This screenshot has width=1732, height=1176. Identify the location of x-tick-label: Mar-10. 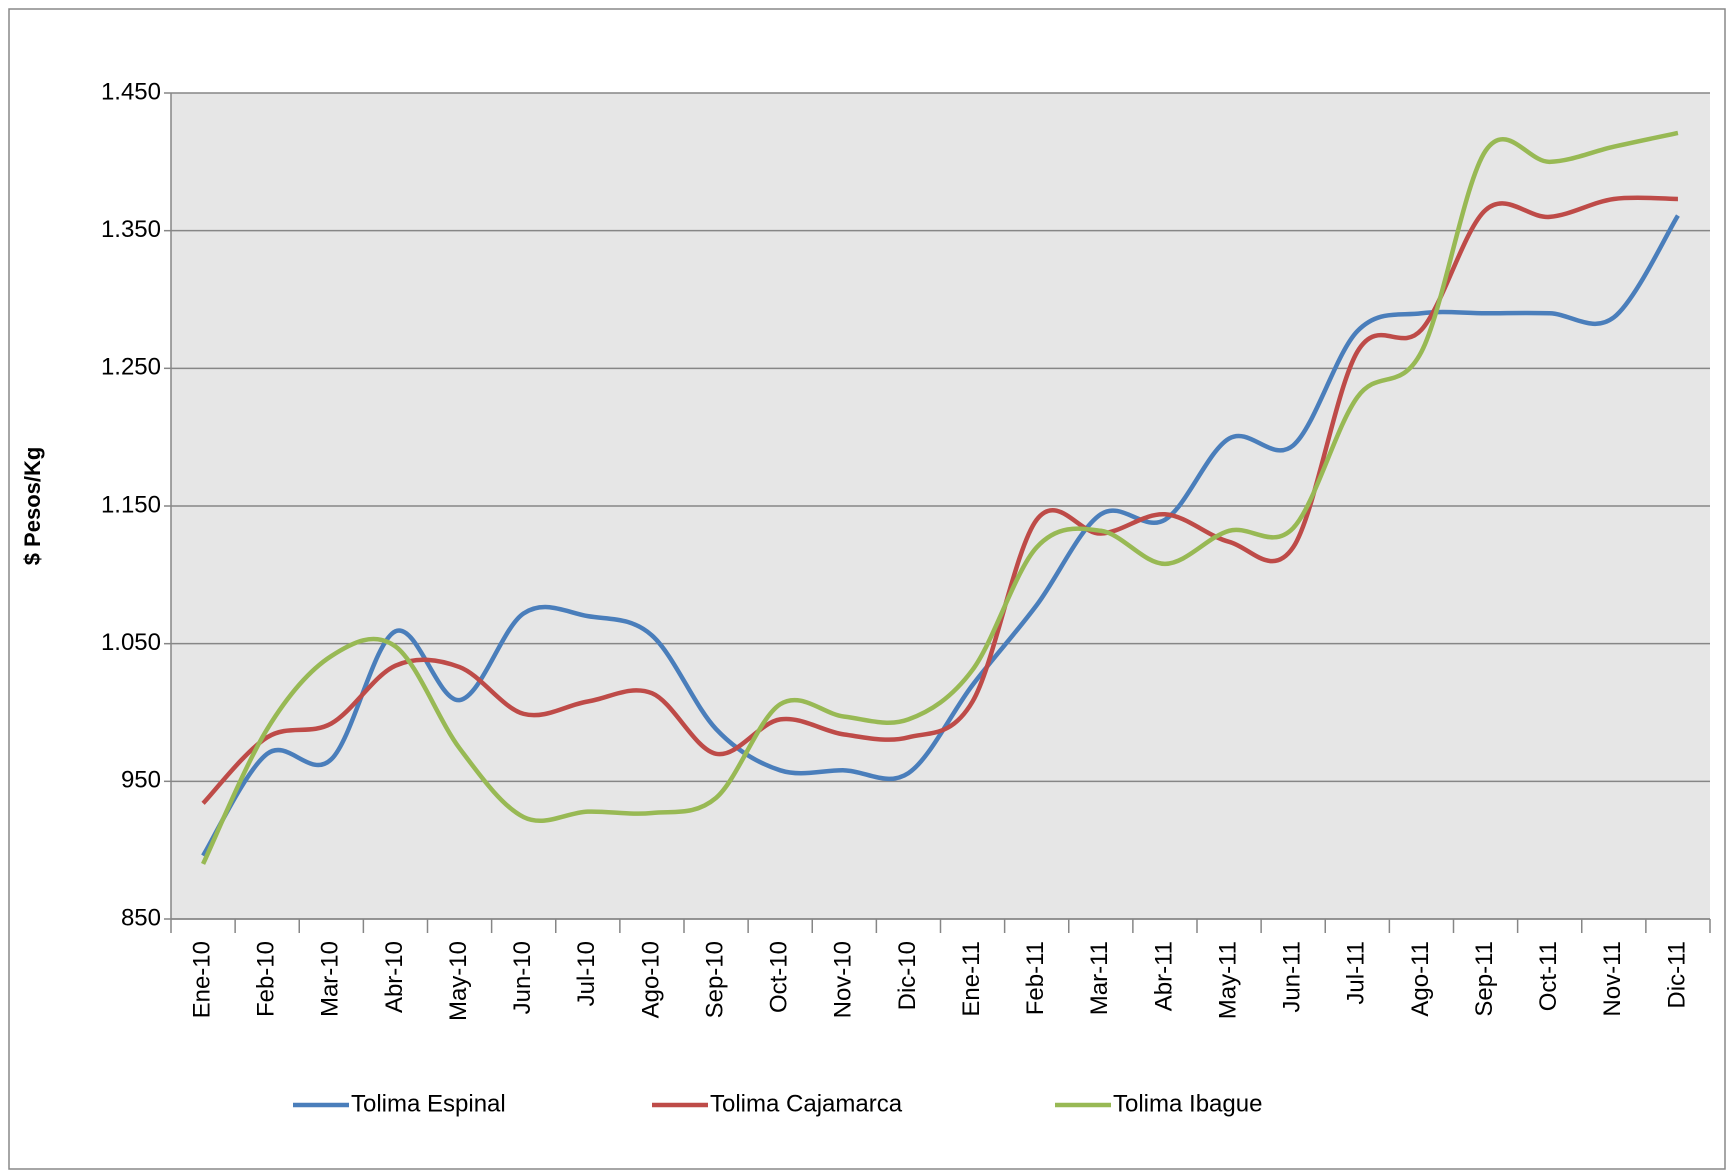
(330, 979).